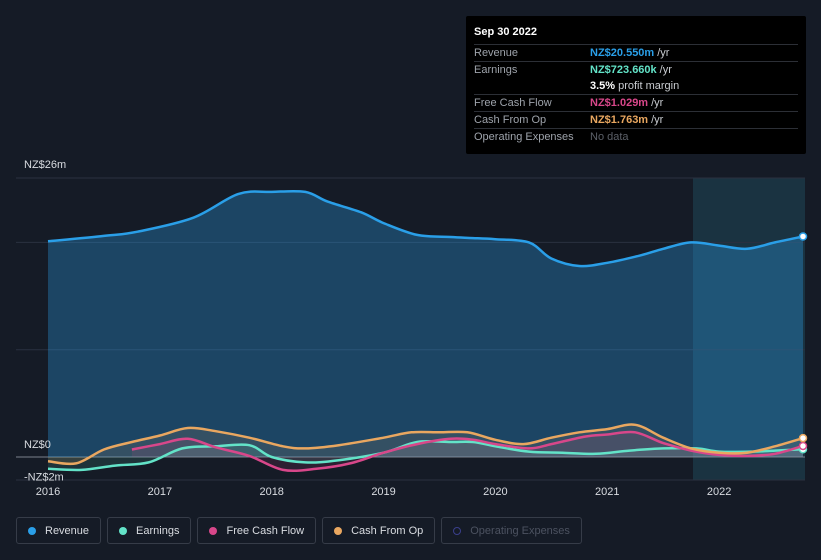 This screenshot has width=821, height=560. I want to click on tooltip-row: Free Cash Flow NZ$1.029m/yr, so click(636, 102).